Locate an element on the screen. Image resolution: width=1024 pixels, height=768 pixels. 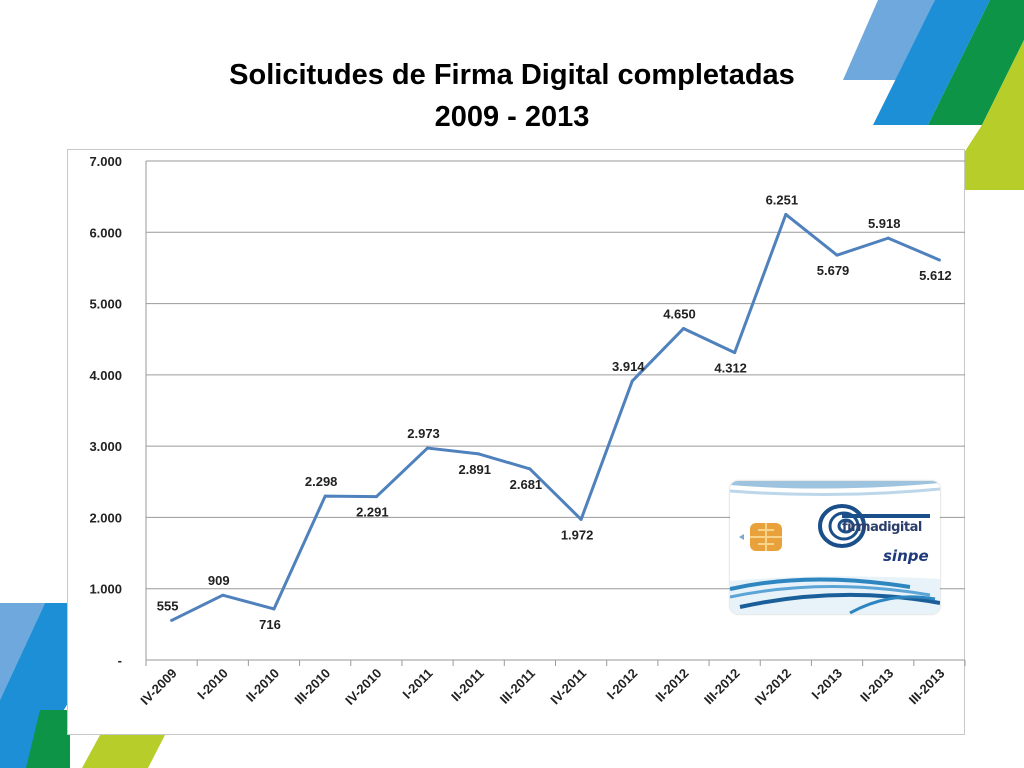
x-tick-label: III-2010 is located at coordinates (312, 687).